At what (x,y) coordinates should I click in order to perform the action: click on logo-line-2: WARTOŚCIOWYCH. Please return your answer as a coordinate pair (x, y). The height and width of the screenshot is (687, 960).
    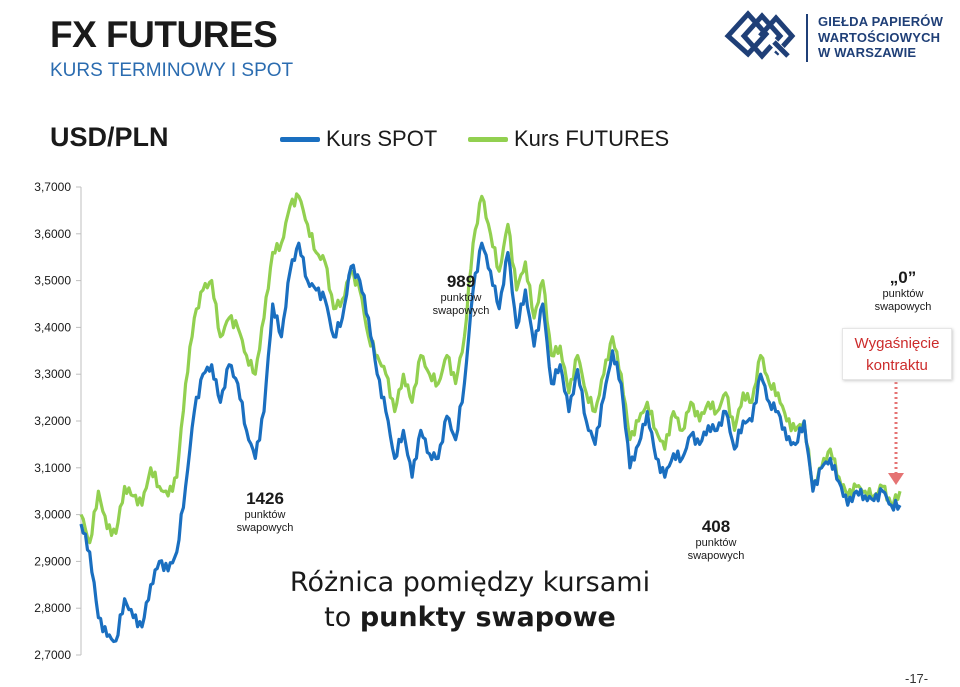
    Looking at the image, I should click on (879, 37).